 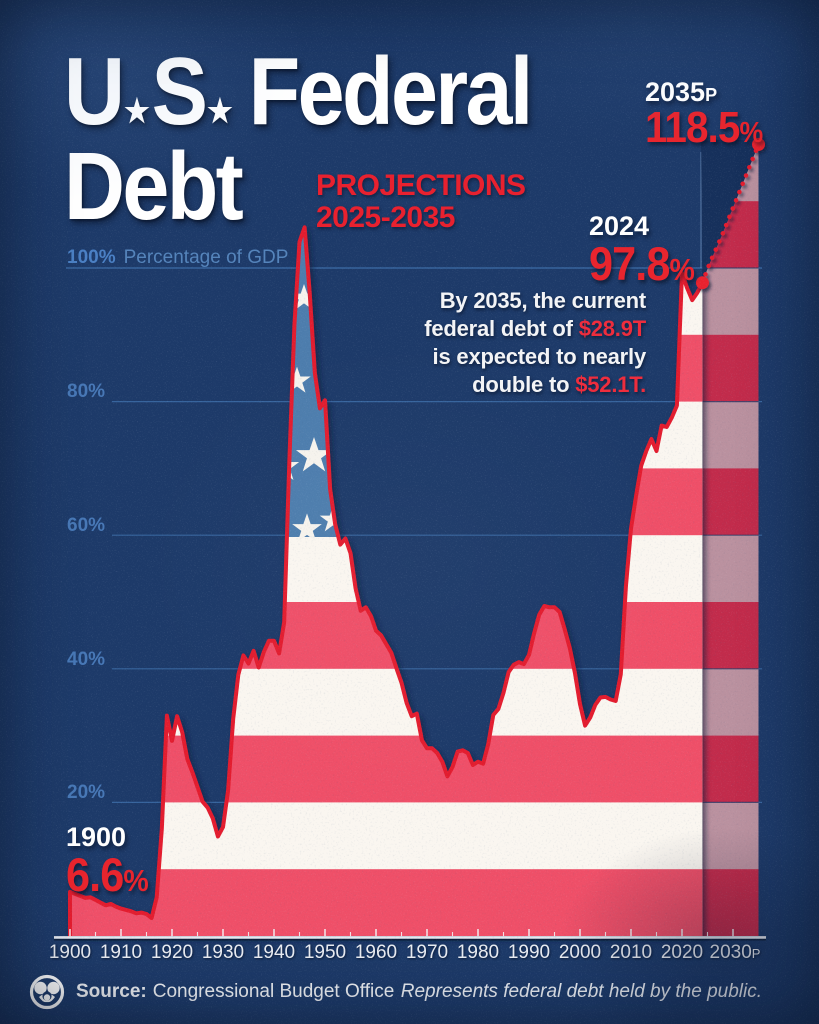 What do you see at coordinates (642, 250) in the screenshot?
I see `annotation-2024: 2024 97.8%` at bounding box center [642, 250].